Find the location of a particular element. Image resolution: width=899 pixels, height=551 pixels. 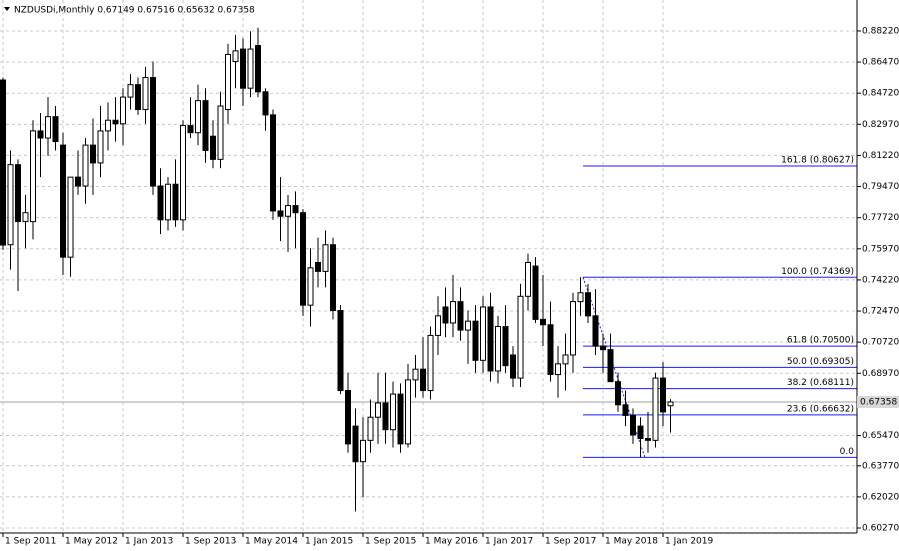

fib-label: 61.8 (0.70500) is located at coordinates (820, 341).